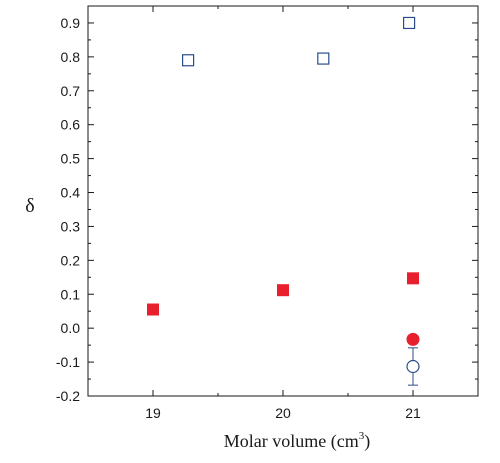  What do you see at coordinates (283, 413) in the screenshot?
I see `x-tick-label: 20` at bounding box center [283, 413].